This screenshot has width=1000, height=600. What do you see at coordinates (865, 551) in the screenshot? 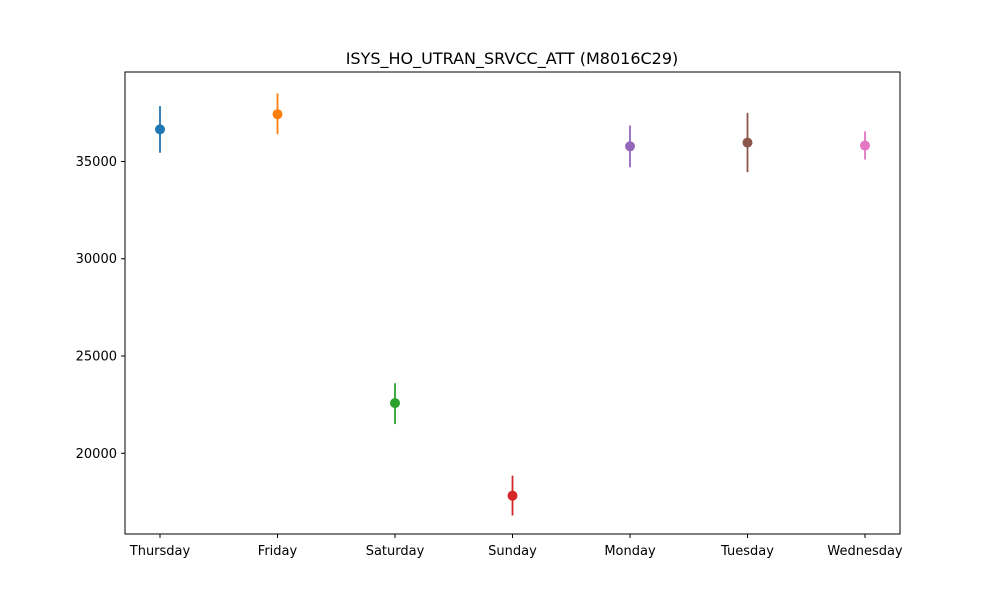
I see `x-tick-label: Wednesday` at bounding box center [865, 551].